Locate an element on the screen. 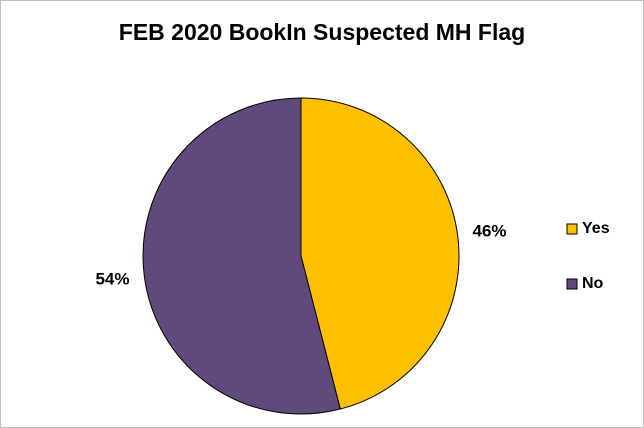 The width and height of the screenshot is (644, 428). data-label: 54% is located at coordinates (112, 278).